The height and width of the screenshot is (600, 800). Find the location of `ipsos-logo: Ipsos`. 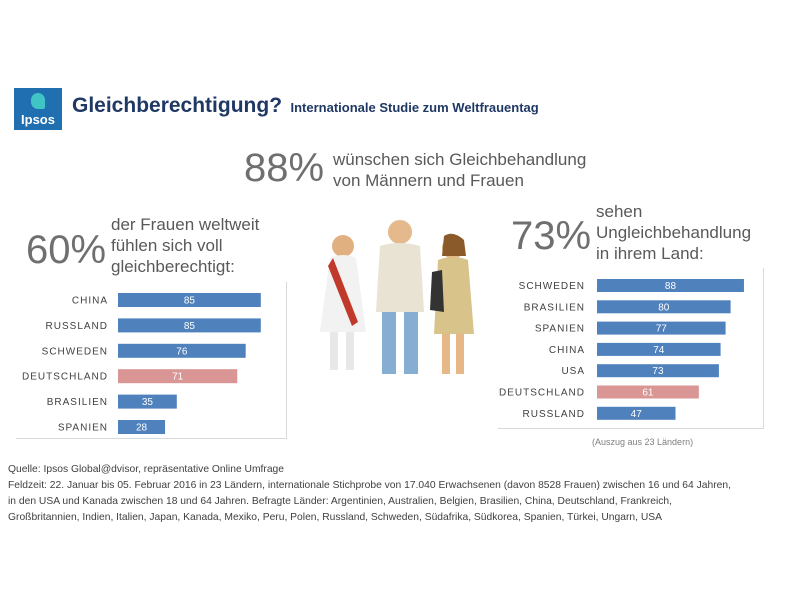

ipsos-logo: Ipsos is located at coordinates (38, 109).